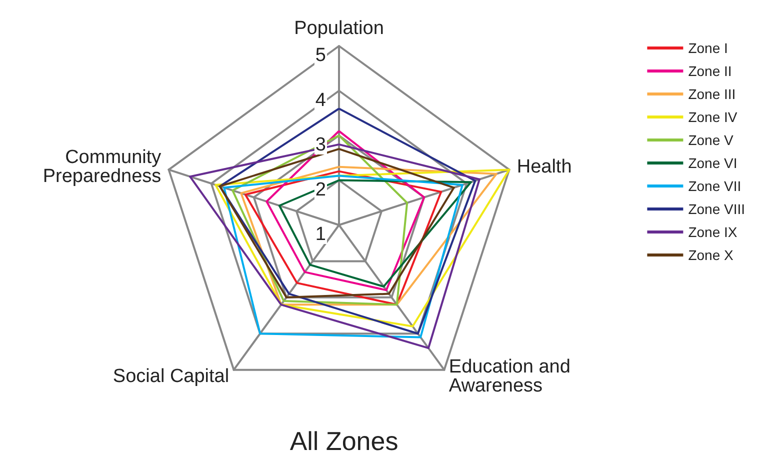 Image resolution: width=762 pixels, height=461 pixels. What do you see at coordinates (320, 55) in the screenshot?
I see `y-tick-label: 5` at bounding box center [320, 55].